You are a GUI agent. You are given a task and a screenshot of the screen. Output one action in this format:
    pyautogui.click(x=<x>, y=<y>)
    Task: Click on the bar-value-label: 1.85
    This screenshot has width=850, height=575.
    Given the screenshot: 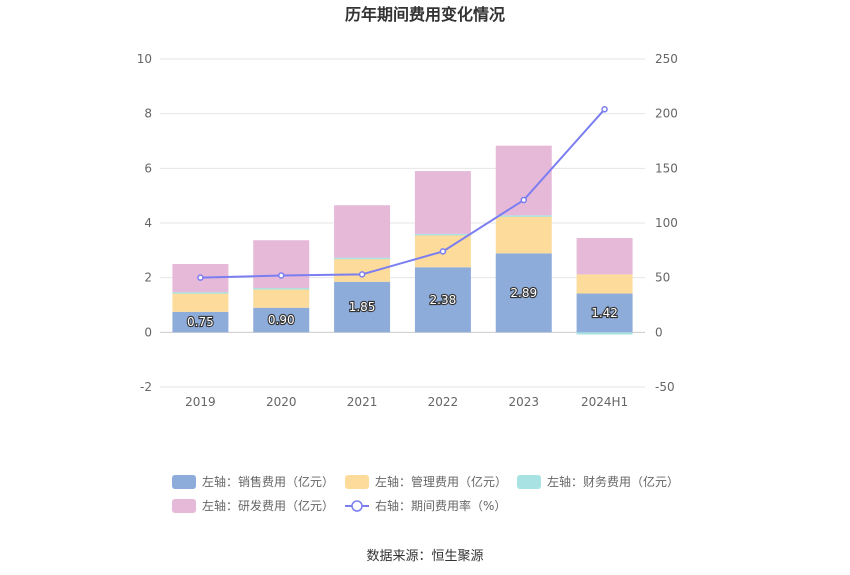 What is the action you would take?
    pyautogui.click(x=362, y=307)
    